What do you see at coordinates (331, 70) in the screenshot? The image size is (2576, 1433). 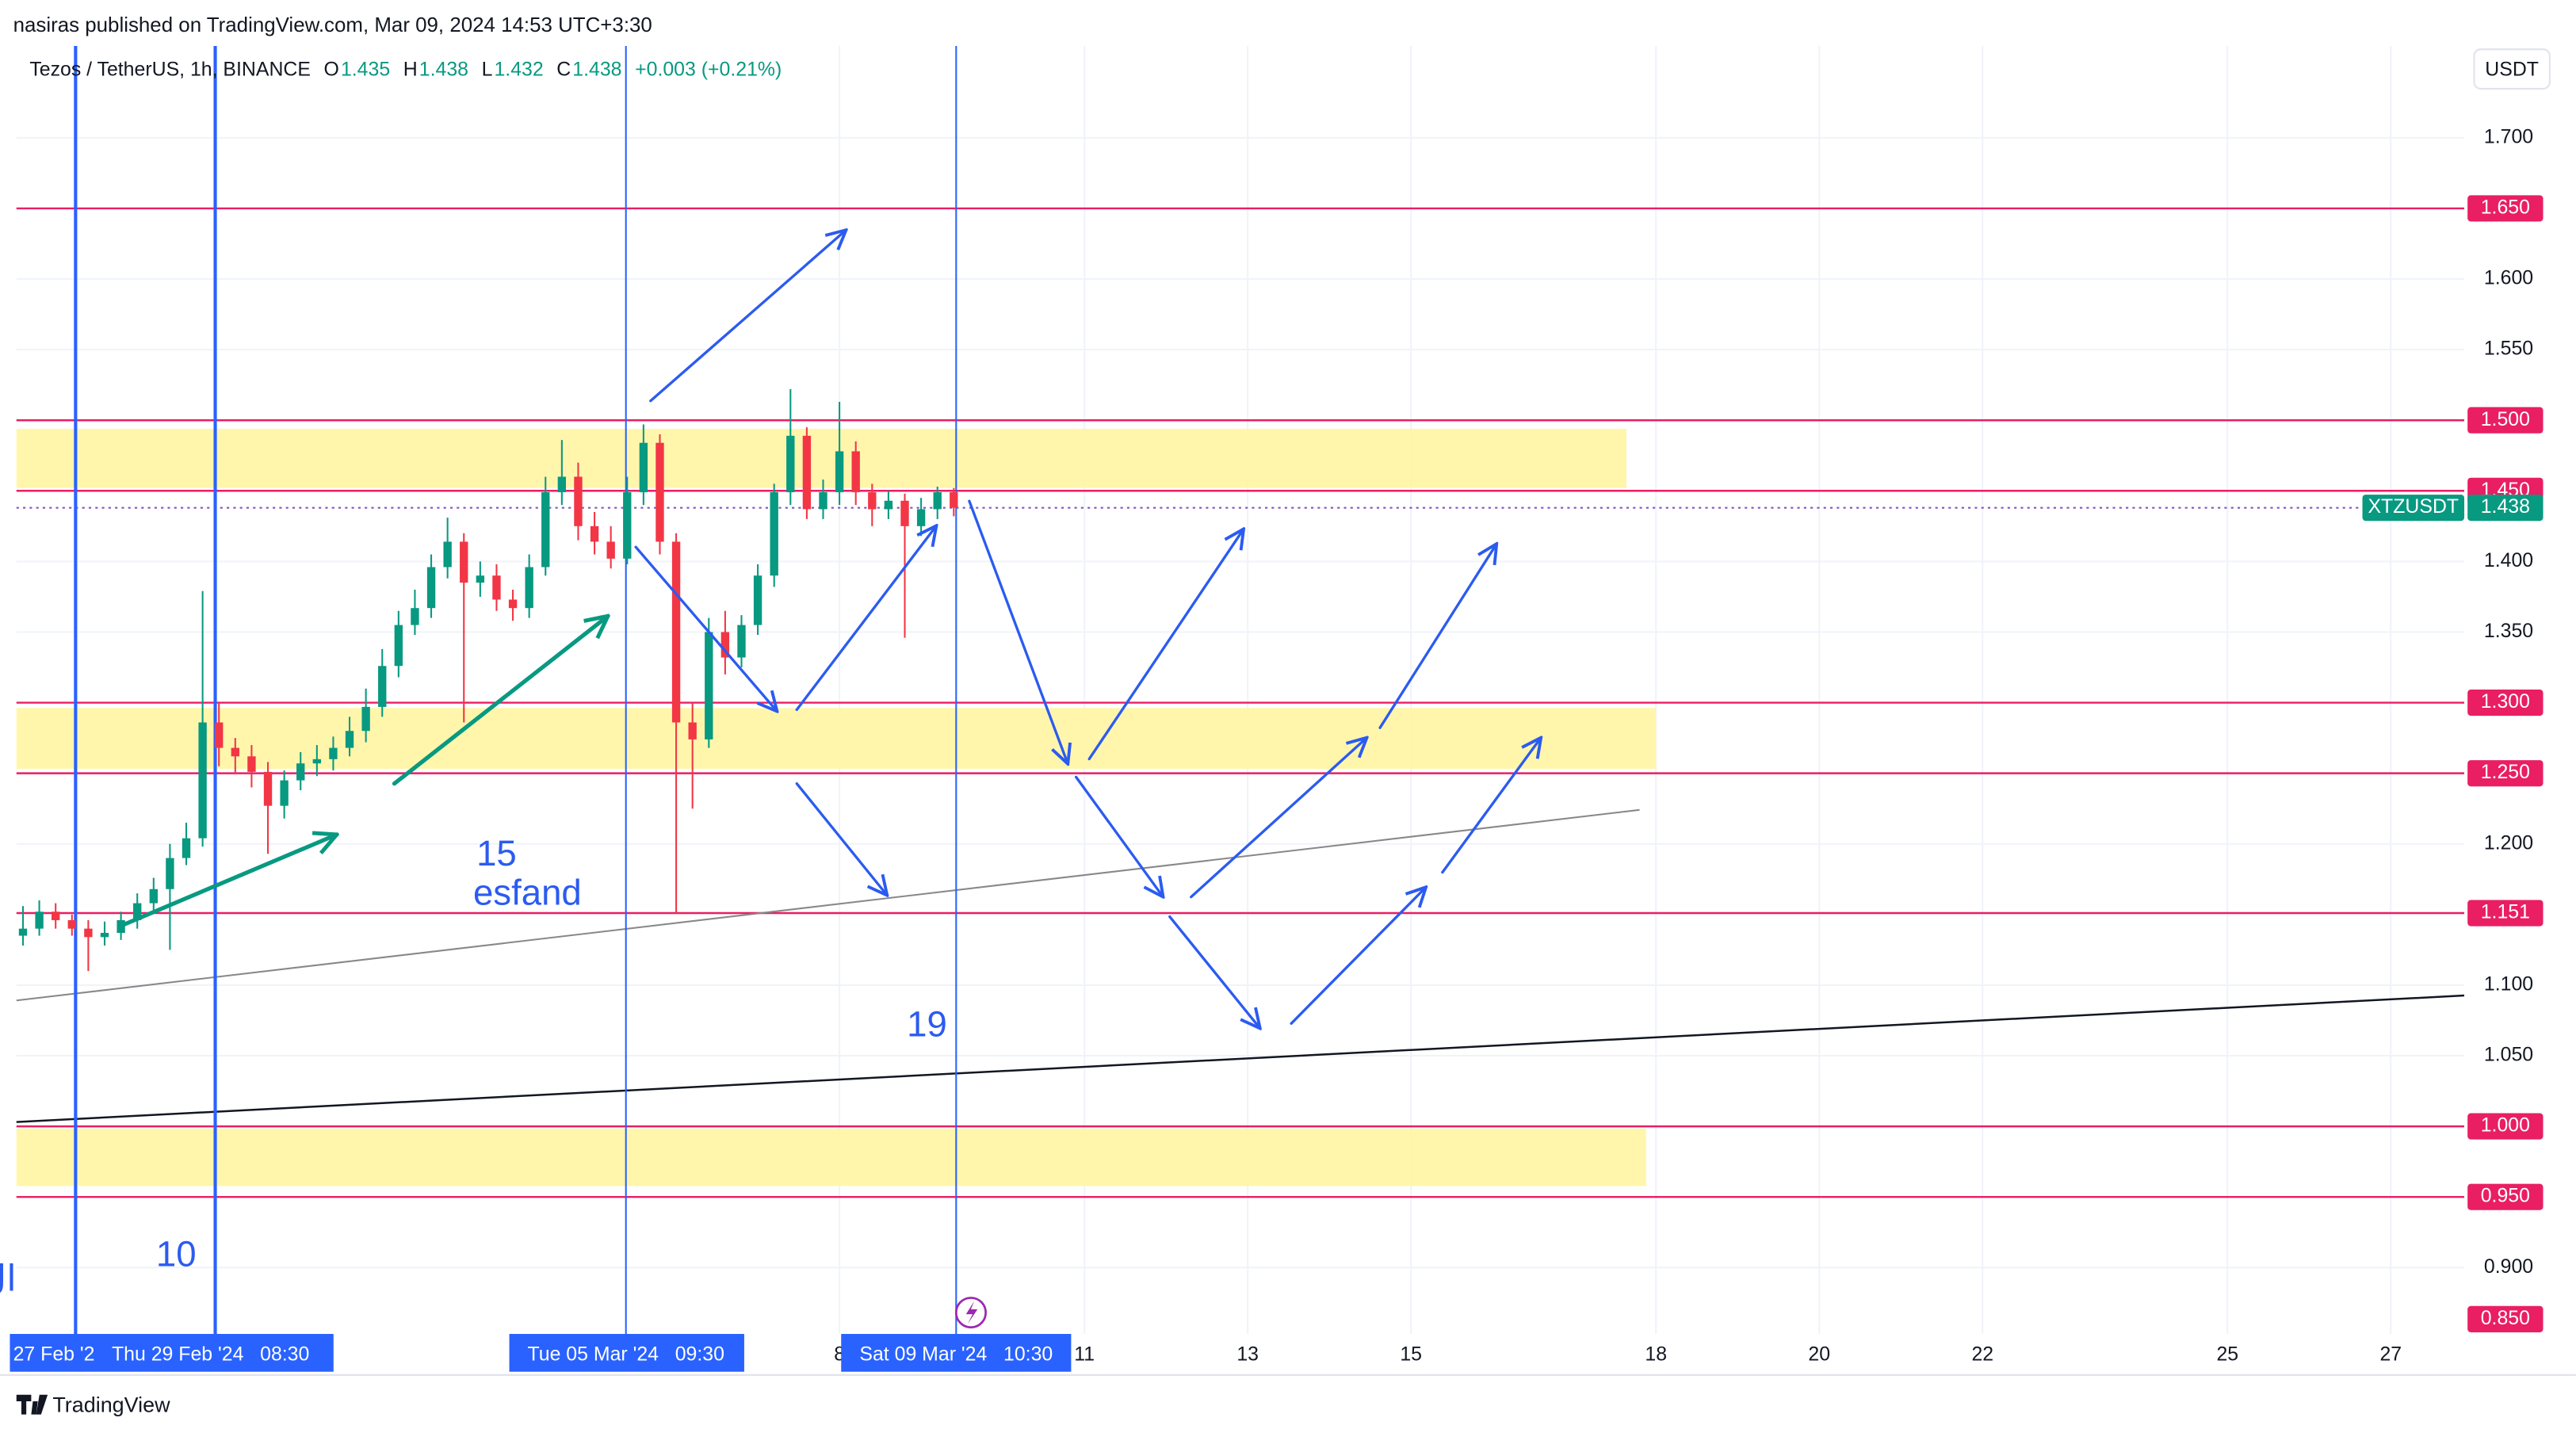 I see `ohlc-key: O` at bounding box center [331, 70].